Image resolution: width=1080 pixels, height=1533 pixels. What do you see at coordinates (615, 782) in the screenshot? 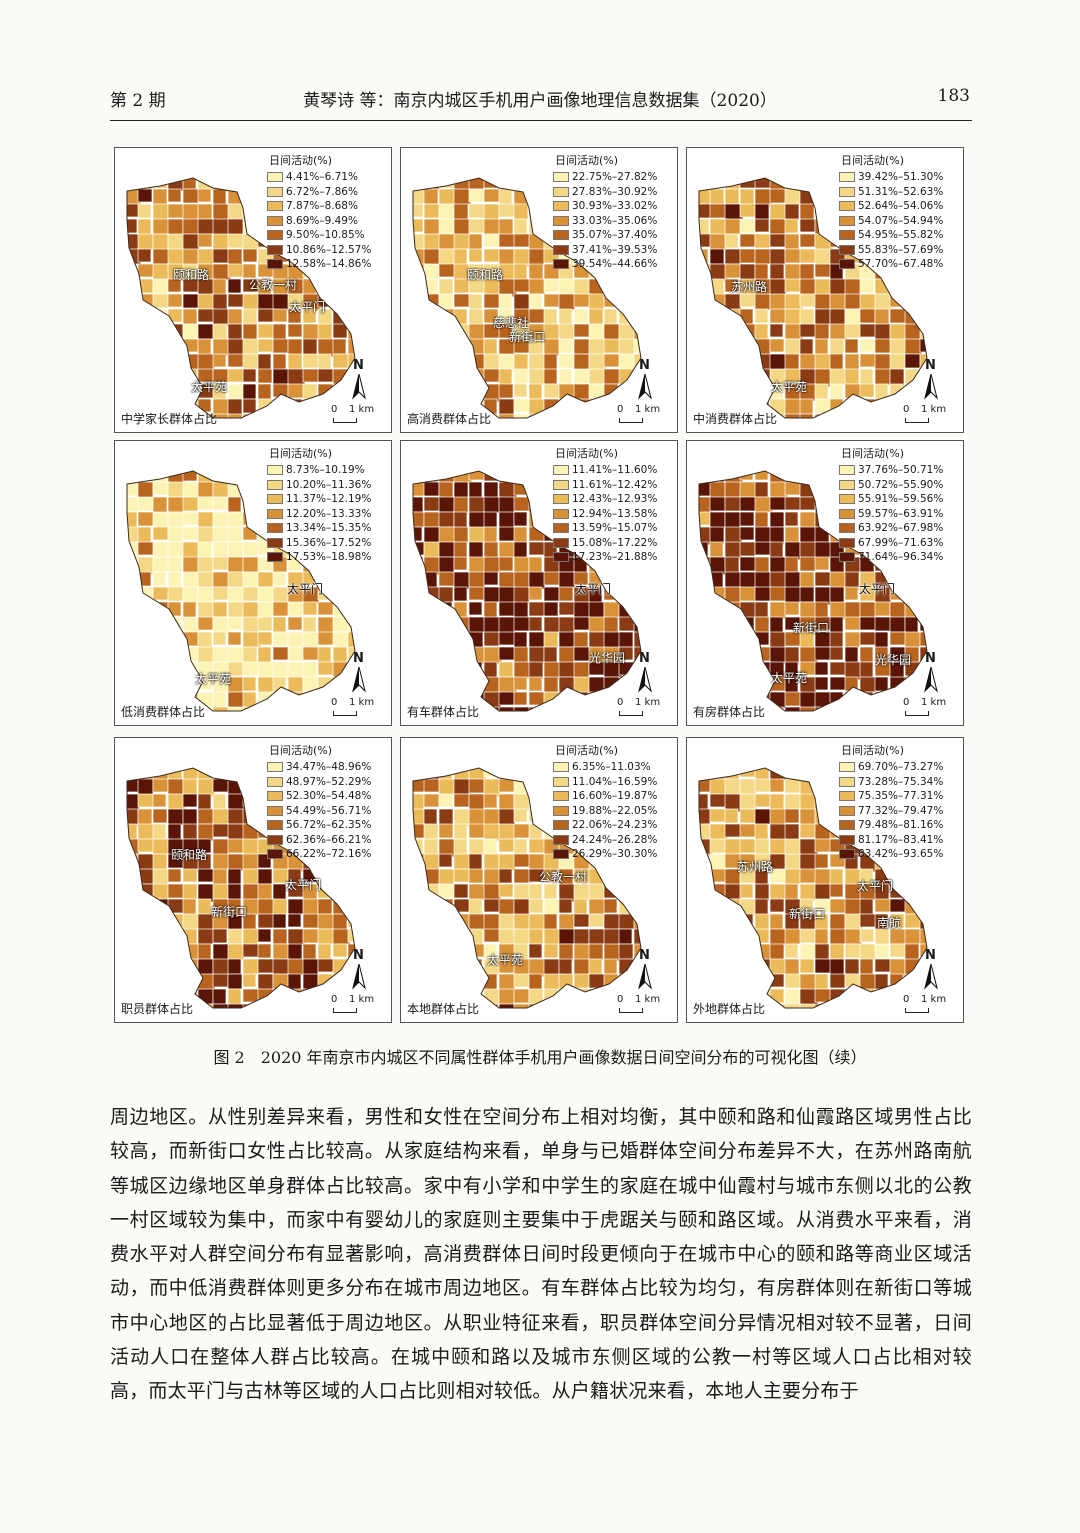
I see `legend-entry: 11.04%–16.59%` at bounding box center [615, 782].